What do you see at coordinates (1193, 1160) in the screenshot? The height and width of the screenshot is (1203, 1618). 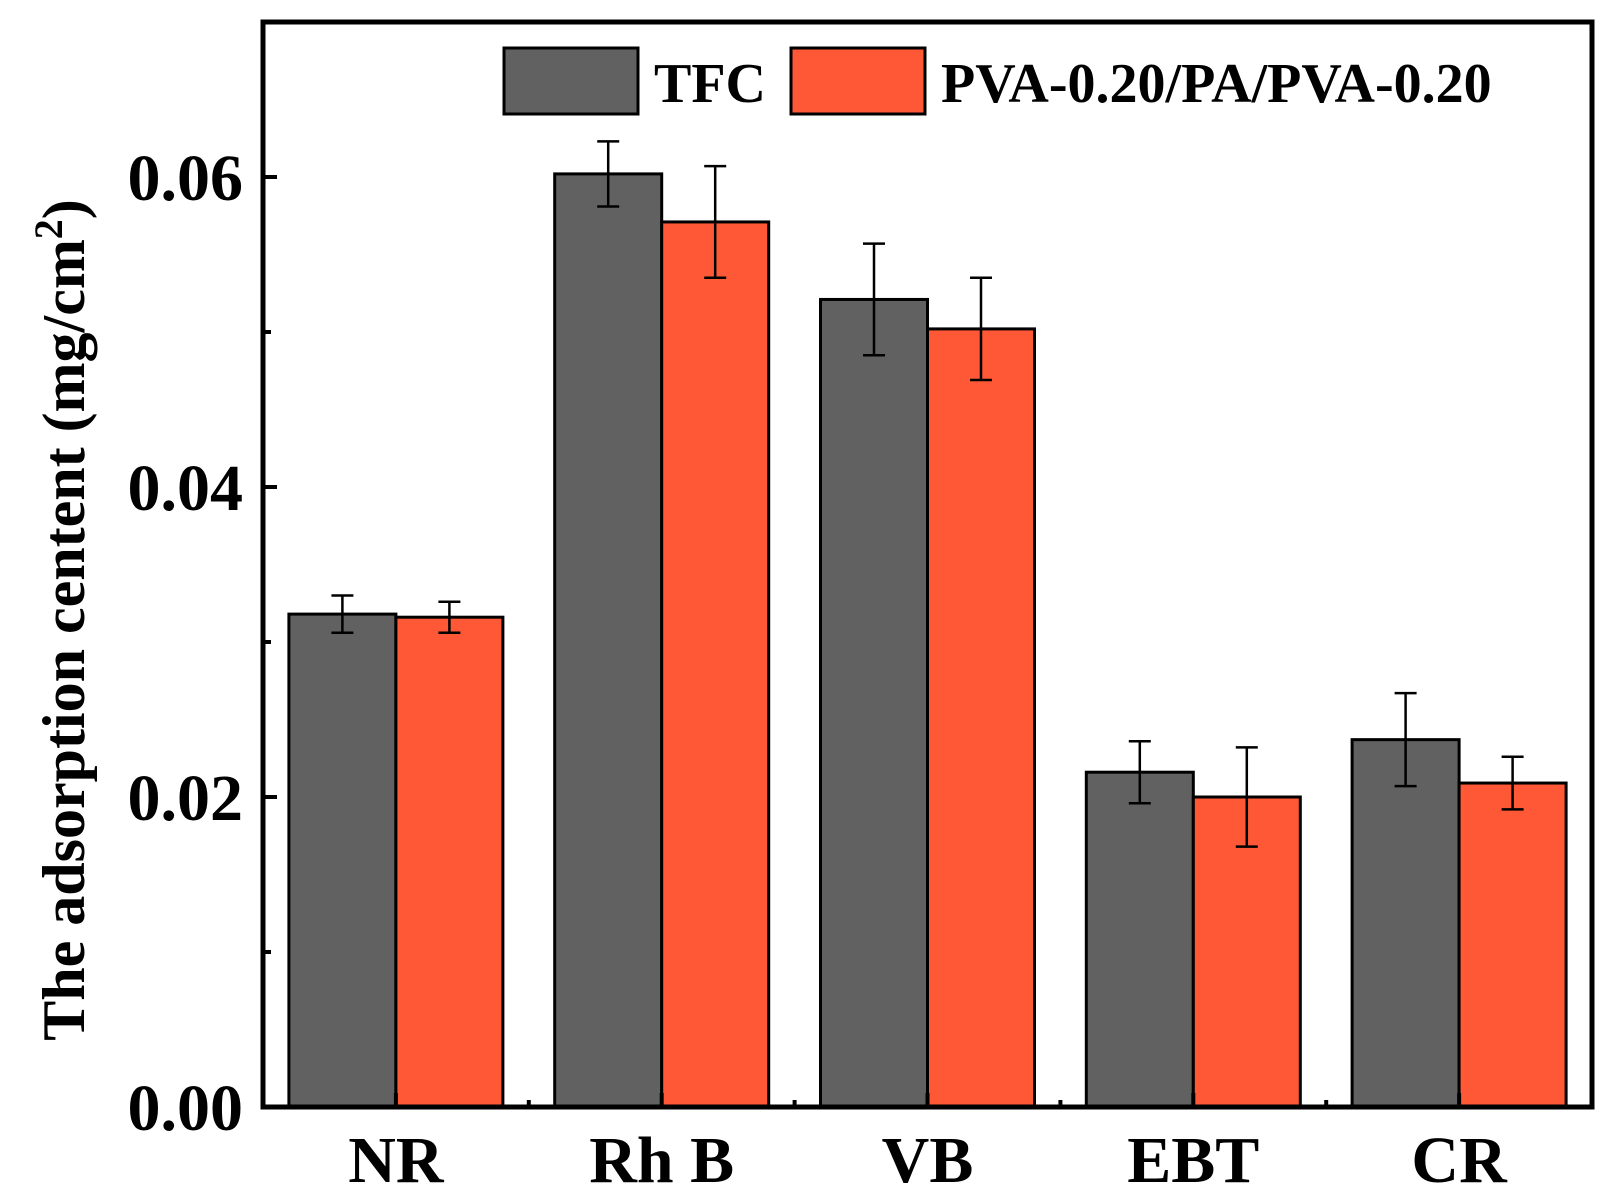 I see `x-tick-label-ebt: EBT` at bounding box center [1193, 1160].